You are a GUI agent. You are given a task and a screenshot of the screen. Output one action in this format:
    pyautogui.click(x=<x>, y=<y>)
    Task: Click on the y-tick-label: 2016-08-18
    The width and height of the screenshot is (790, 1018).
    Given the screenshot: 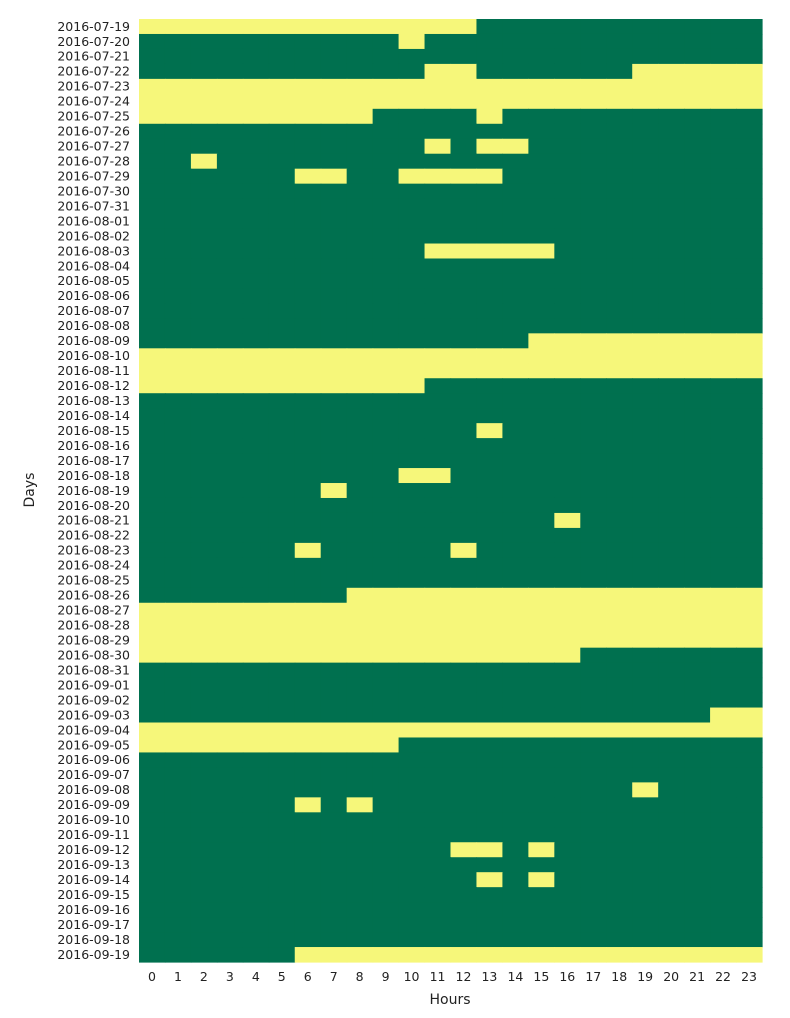 What is the action you would take?
    pyautogui.click(x=93, y=475)
    